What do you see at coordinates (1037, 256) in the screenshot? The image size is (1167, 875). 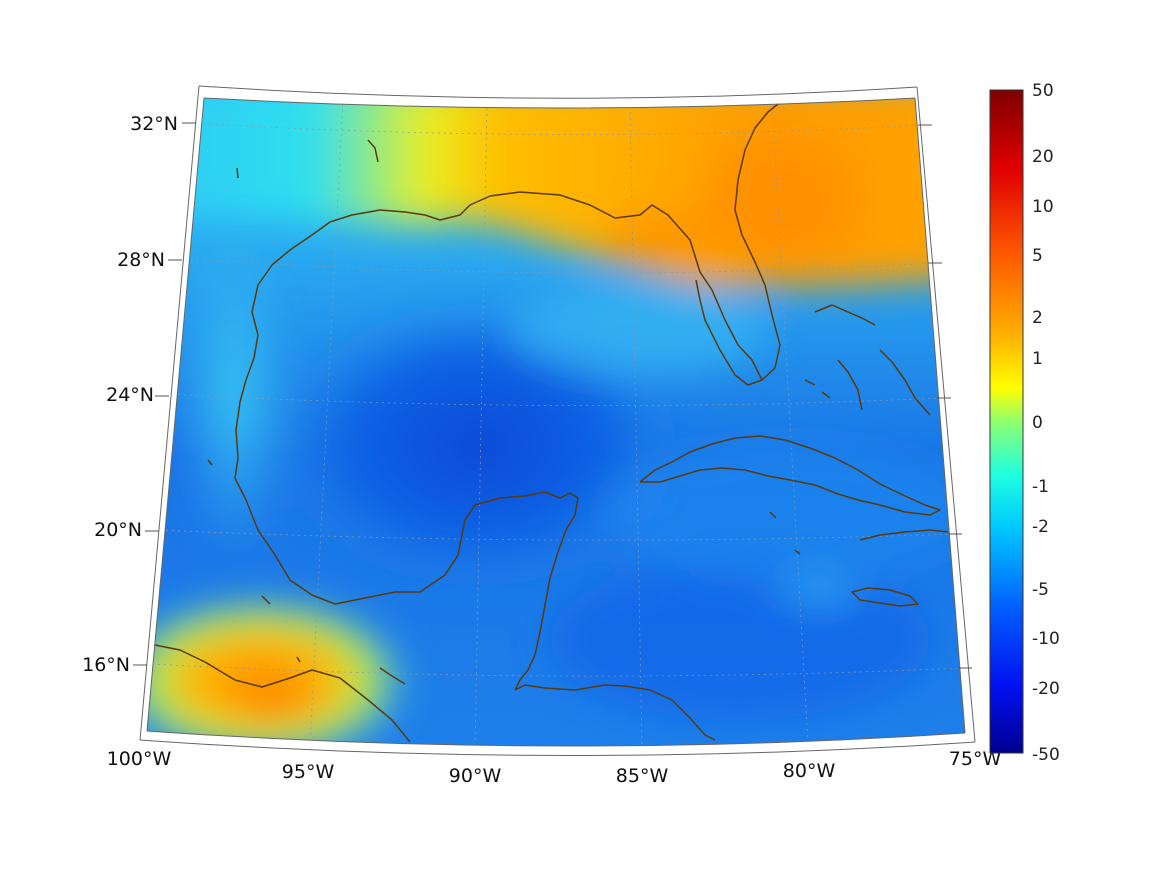 I see `colorbar-tick-5: 5` at bounding box center [1037, 256].